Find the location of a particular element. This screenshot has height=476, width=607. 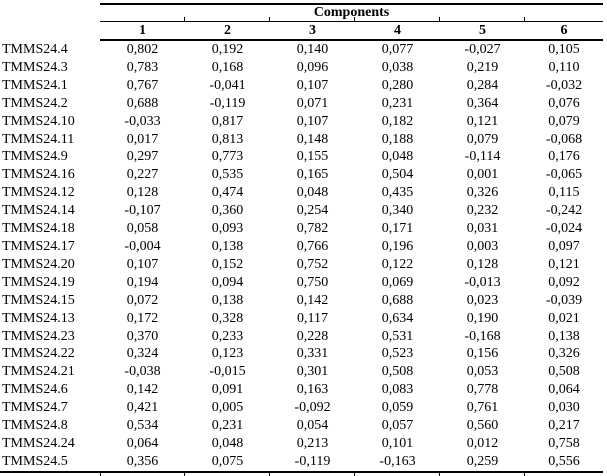

row-label: TMMS24.13 is located at coordinates (38, 318).